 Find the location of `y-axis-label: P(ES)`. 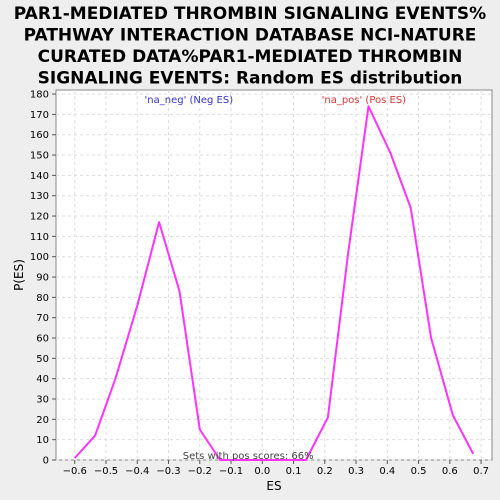

y-axis-label: P(ES) is located at coordinates (19, 275).